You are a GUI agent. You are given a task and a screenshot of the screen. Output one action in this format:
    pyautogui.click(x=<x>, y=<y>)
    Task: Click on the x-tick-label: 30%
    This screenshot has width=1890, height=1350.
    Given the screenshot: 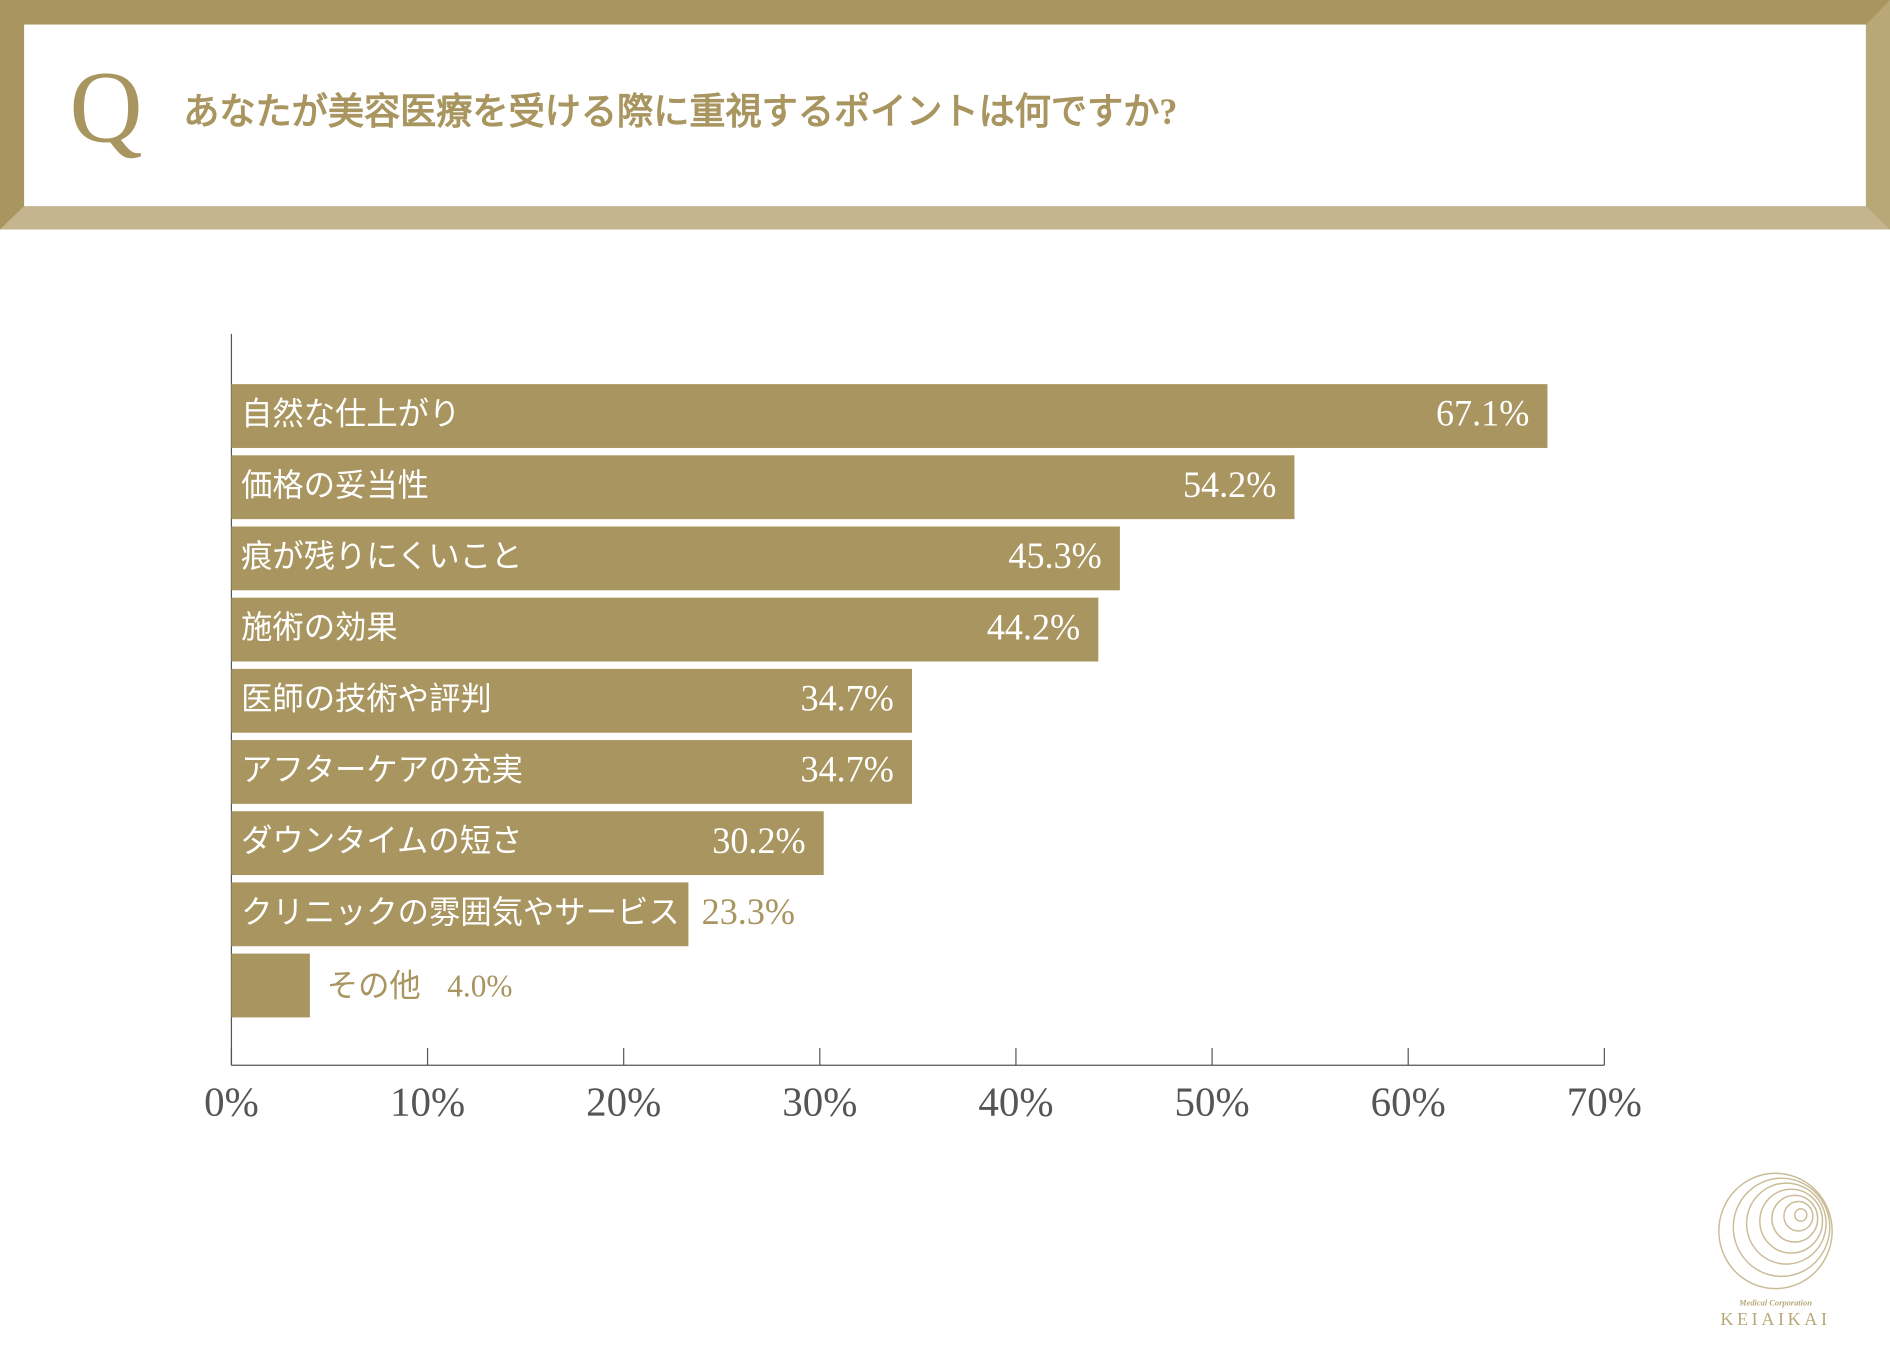 What is the action you would take?
    pyautogui.click(x=819, y=1101)
    